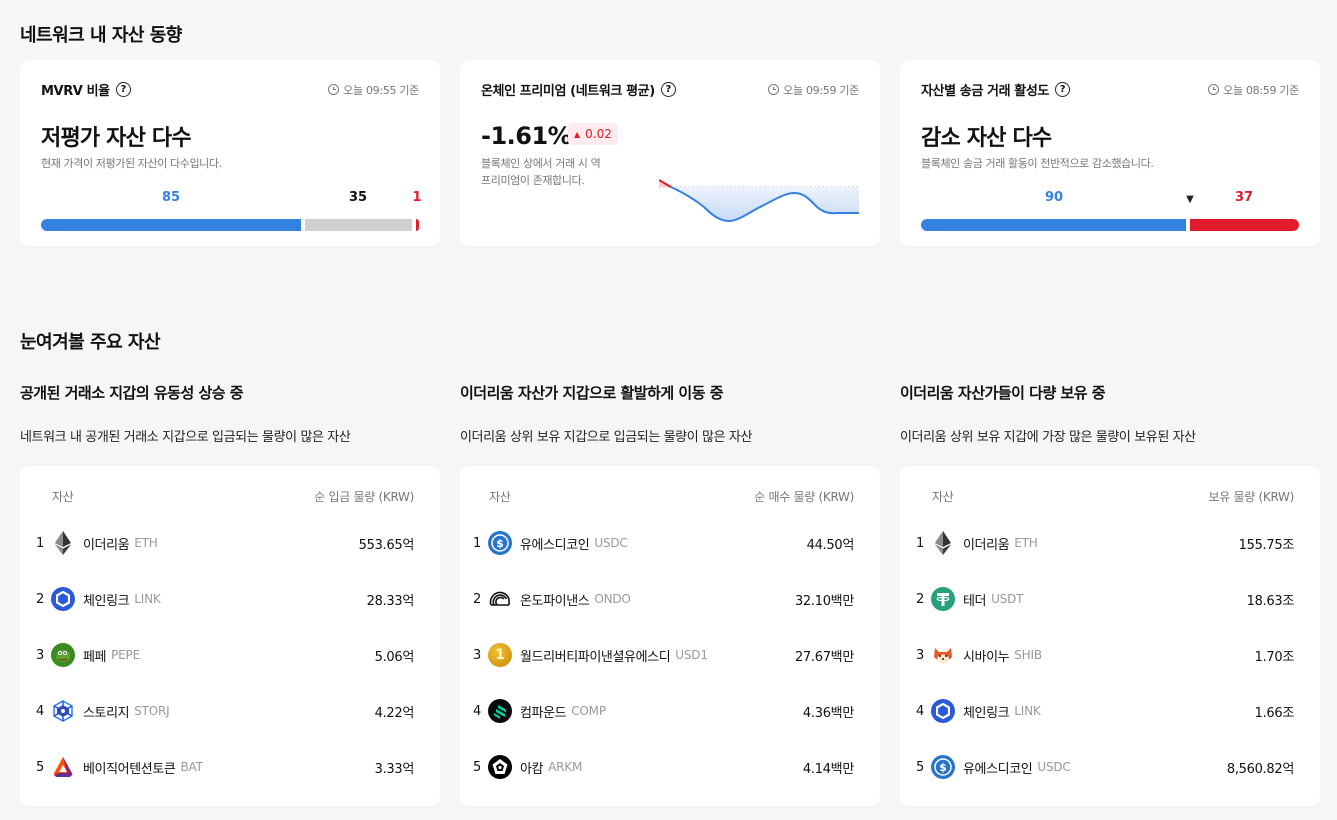 Image resolution: width=1337 pixels, height=820 pixels. Describe the element at coordinates (1190, 199) in the screenshot. I see `marker-icon: ▼` at that location.